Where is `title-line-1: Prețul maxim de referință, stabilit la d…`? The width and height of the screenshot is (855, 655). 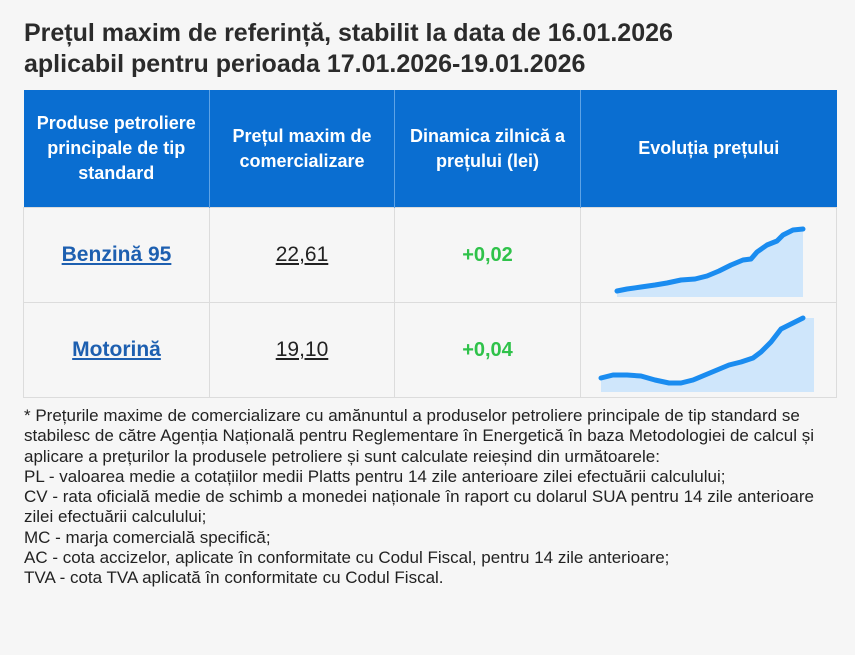 title-line-1: Prețul maxim de referință, stabilit la d… is located at coordinates (348, 33).